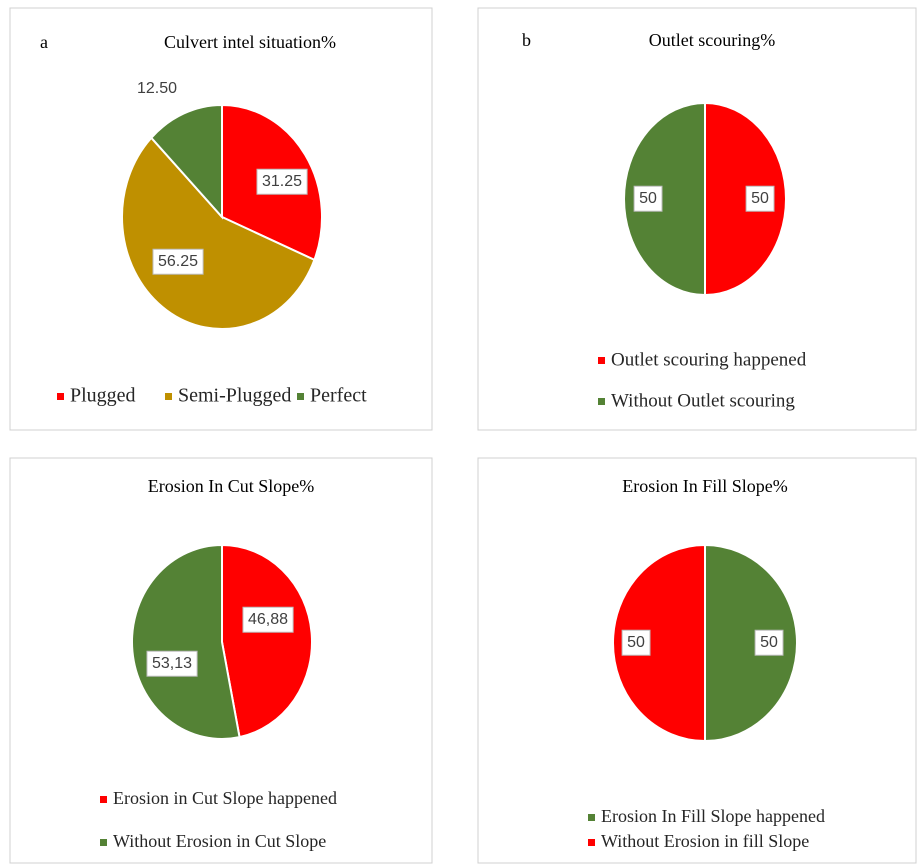 Image resolution: width=917 pixels, height=864 pixels. What do you see at coordinates (231, 486) in the screenshot?
I see `chart-title: Erosion In Cut Slope%` at bounding box center [231, 486].